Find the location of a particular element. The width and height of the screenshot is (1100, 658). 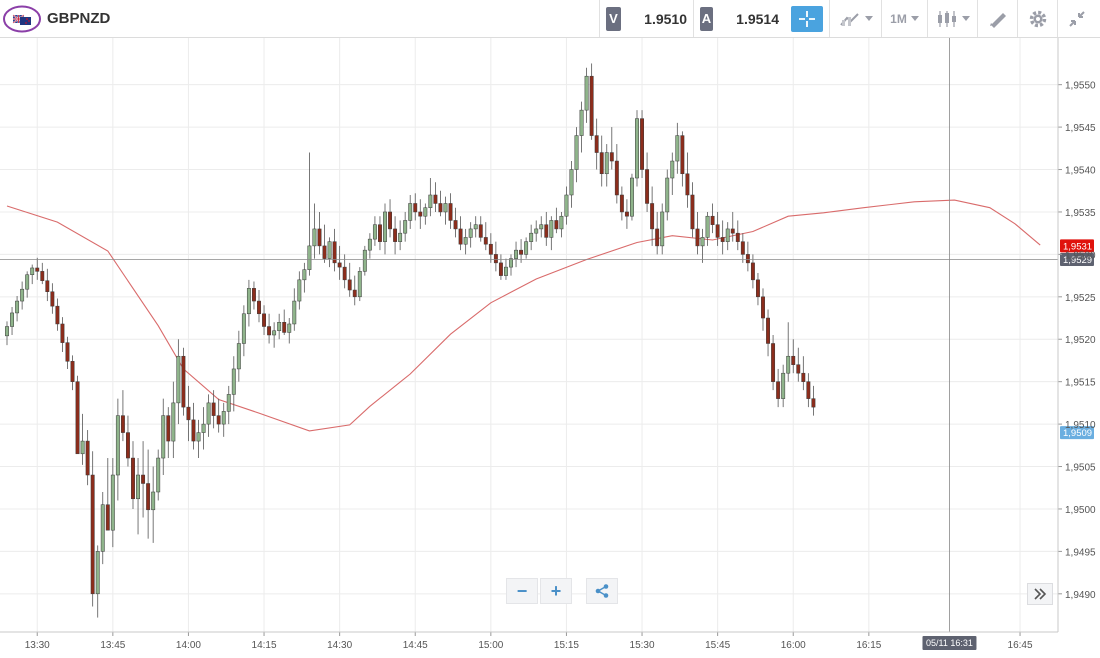

y-tick-label: 1,9530 is located at coordinates (1080, 255).